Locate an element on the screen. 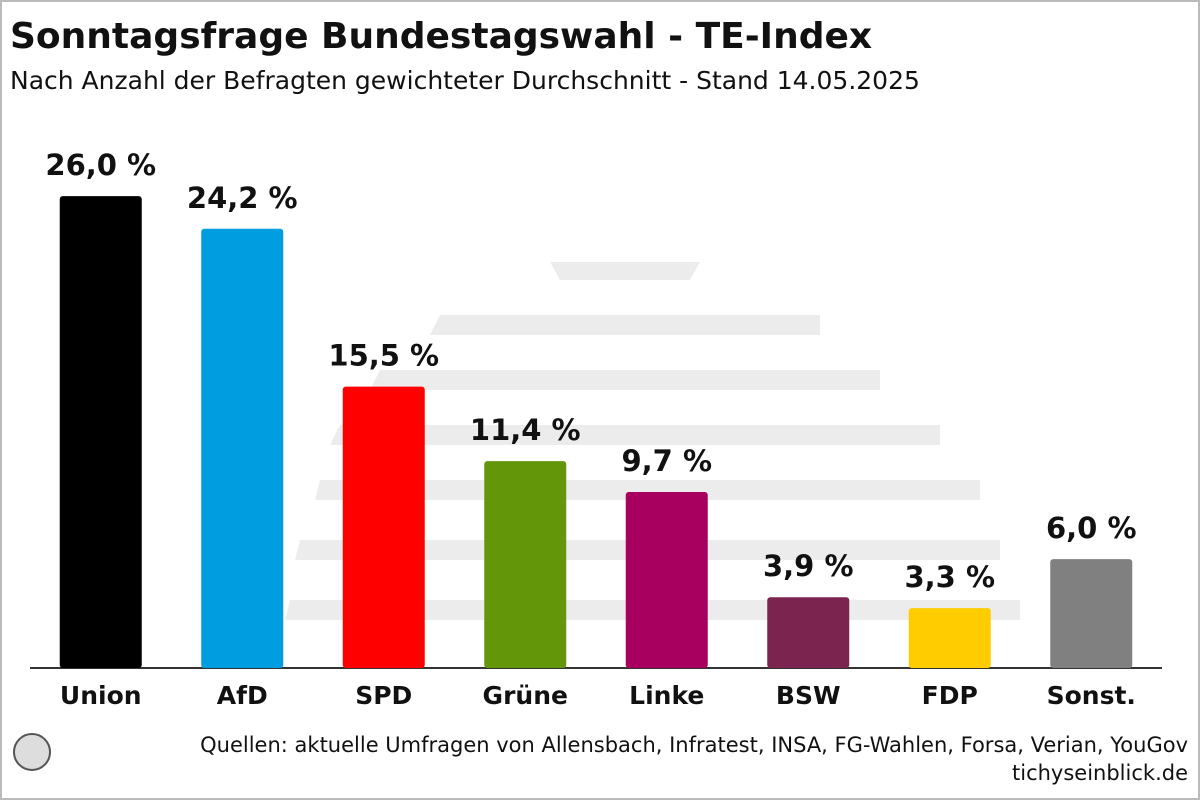 The image size is (1200, 800). x-tick-label: Linke is located at coordinates (666, 695).